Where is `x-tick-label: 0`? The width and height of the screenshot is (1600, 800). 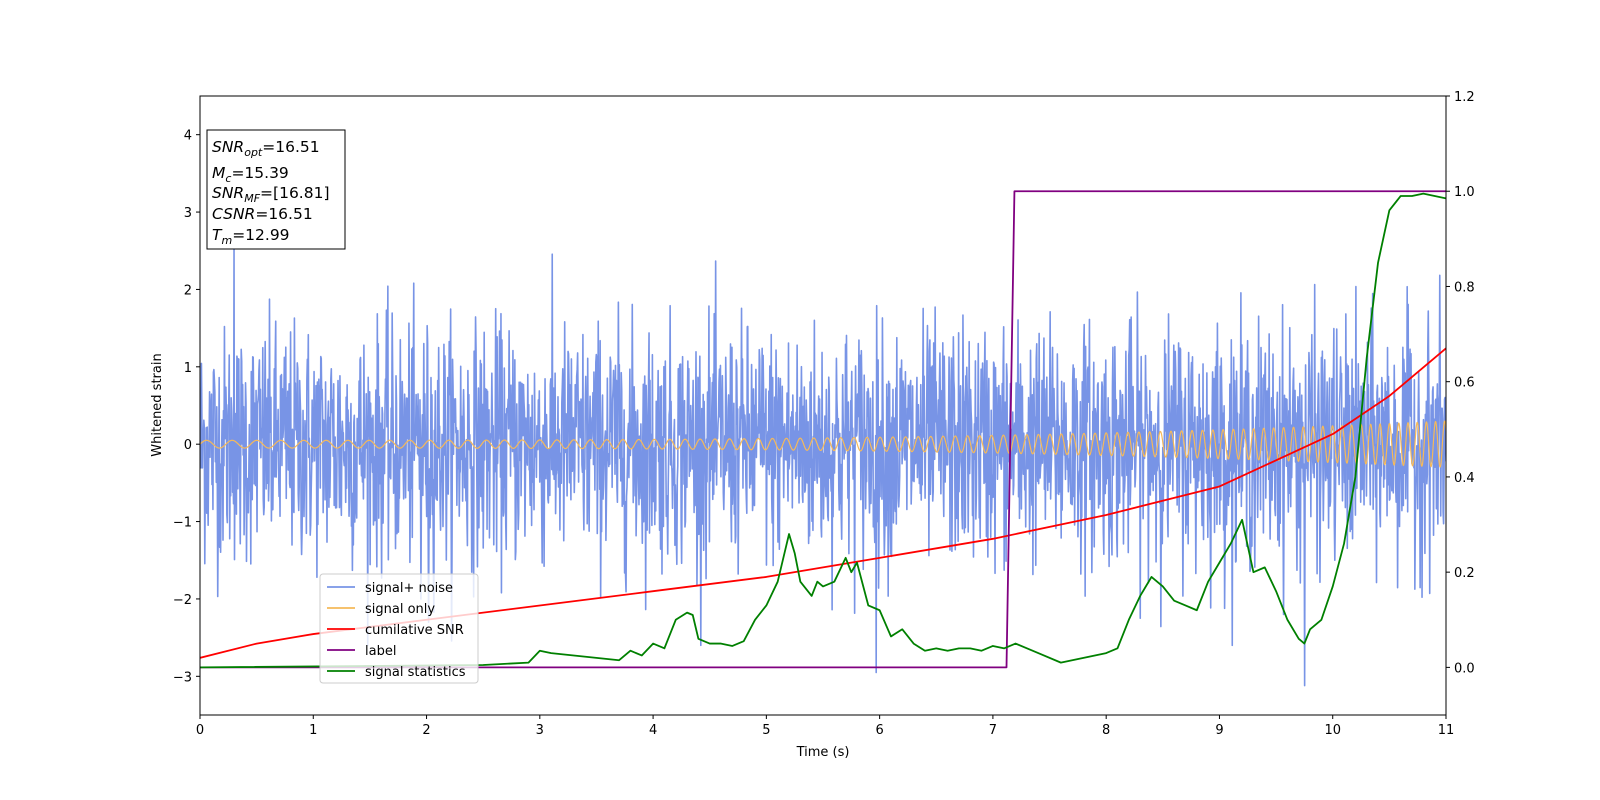
x-tick-label: 0 is located at coordinates (200, 730).